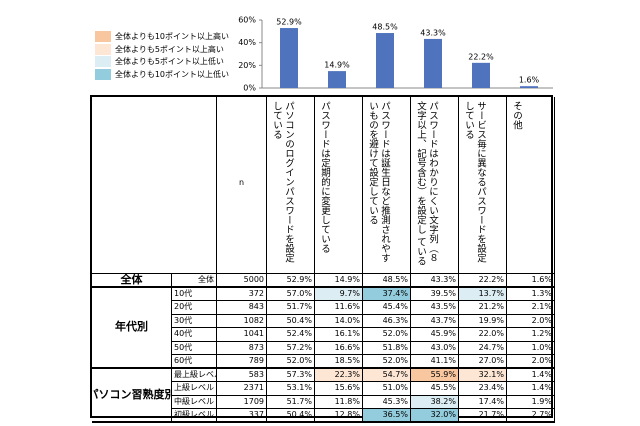  I want to click on data-cell: 57.3%, so click(291, 375).